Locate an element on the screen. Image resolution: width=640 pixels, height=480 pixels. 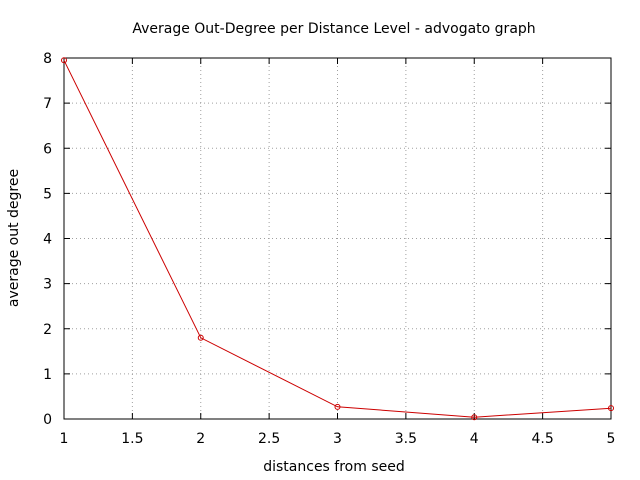
y-tick-label: 0 is located at coordinates (47, 420).